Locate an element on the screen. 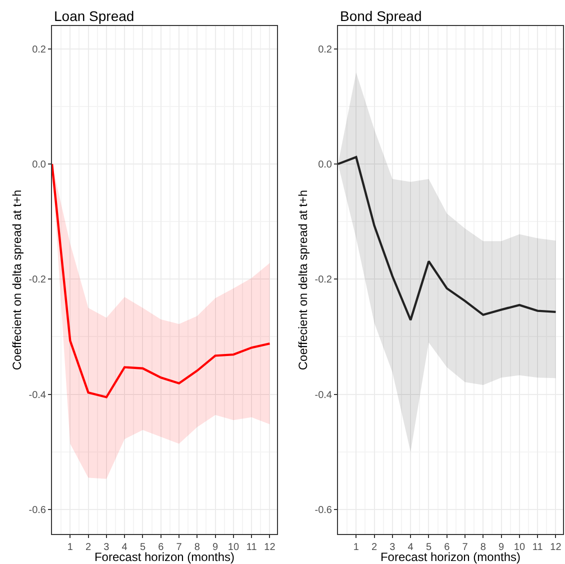 This screenshot has width=565, height=564. line-series is located at coordinates (447, 239).